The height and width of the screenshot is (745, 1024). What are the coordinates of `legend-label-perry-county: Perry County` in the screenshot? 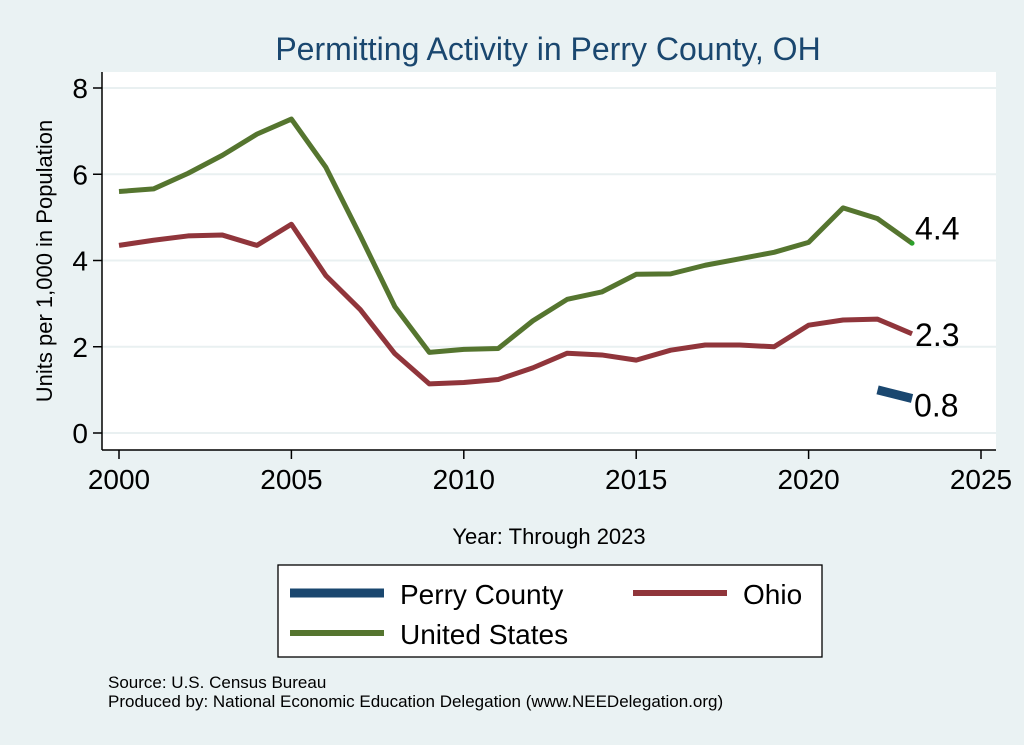 It's located at (481, 594).